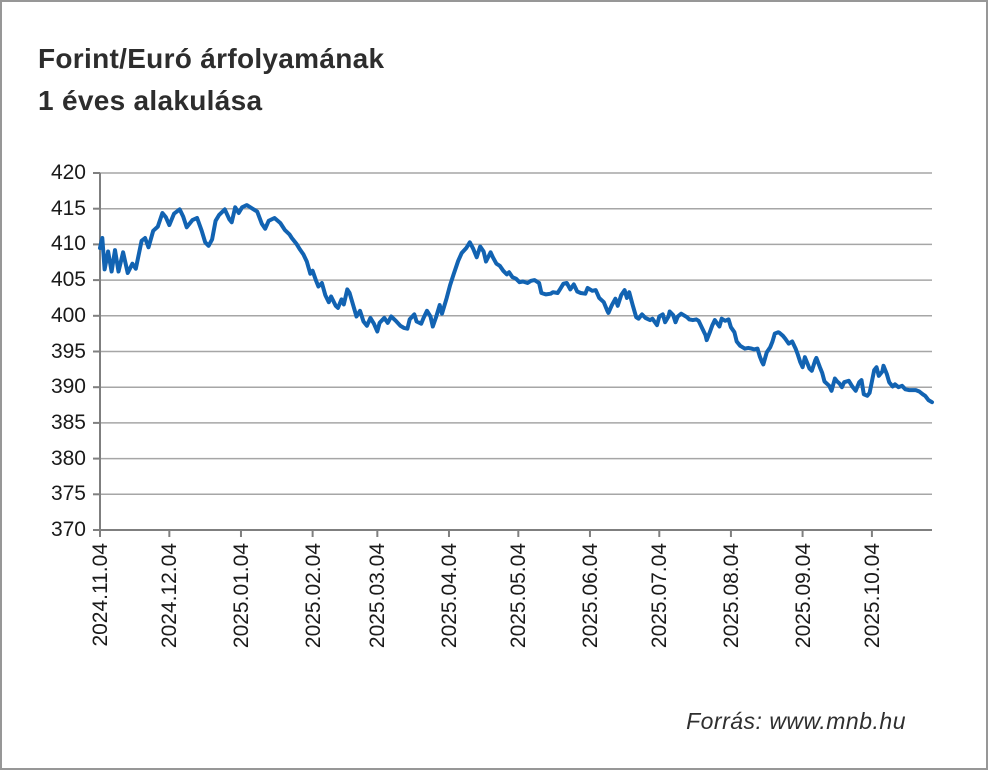 This screenshot has width=988, height=770. What do you see at coordinates (68, 422) in the screenshot?
I see `y-tick-label: 385` at bounding box center [68, 422].